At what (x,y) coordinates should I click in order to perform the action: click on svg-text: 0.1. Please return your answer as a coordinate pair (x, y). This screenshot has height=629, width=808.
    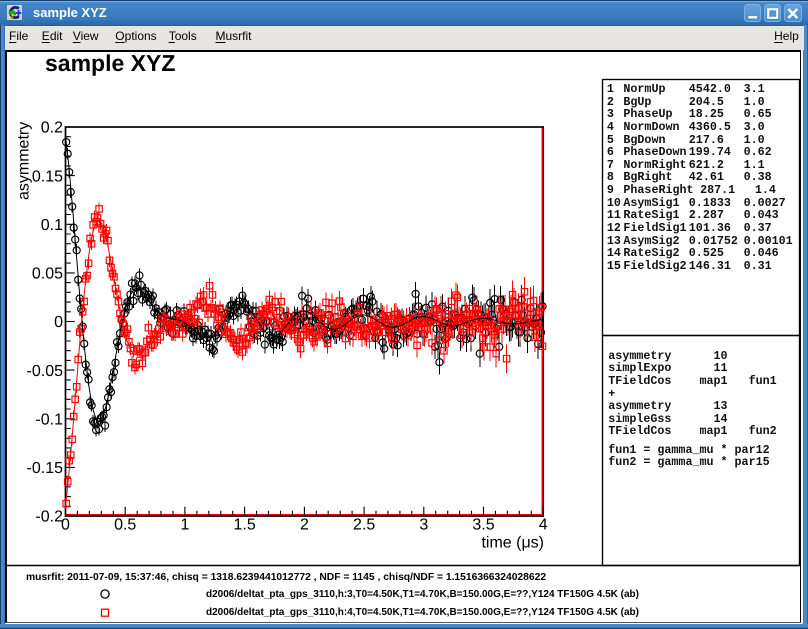
    Looking at the image, I should click on (52, 225).